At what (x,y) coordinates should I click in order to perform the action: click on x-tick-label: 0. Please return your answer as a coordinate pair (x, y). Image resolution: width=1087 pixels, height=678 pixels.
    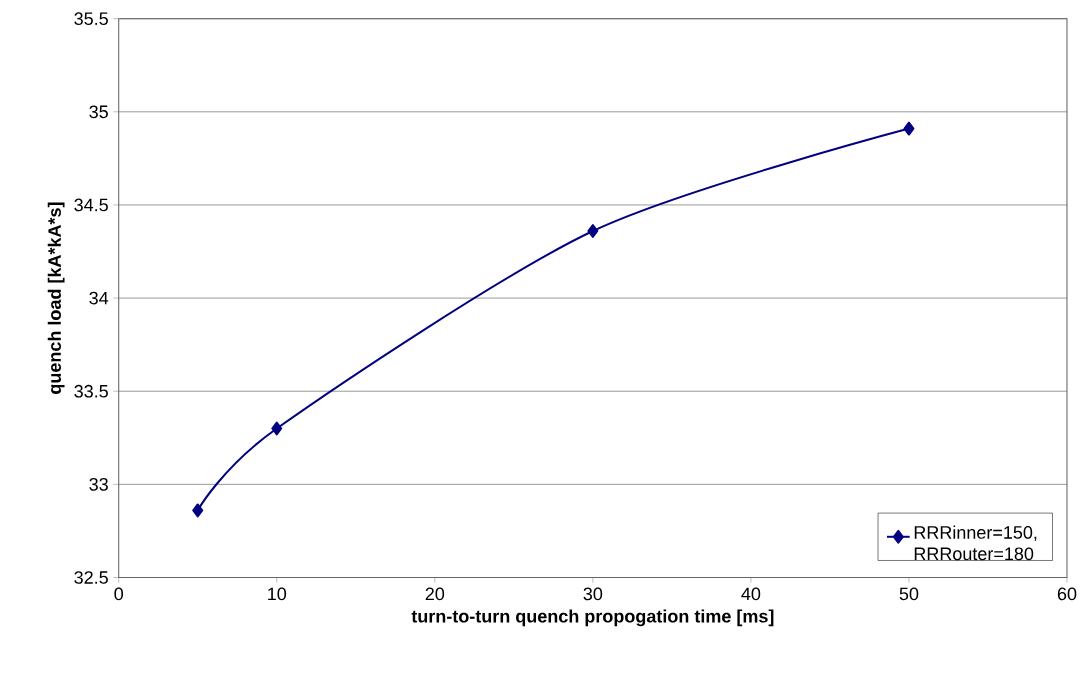
    Looking at the image, I should click on (119, 594).